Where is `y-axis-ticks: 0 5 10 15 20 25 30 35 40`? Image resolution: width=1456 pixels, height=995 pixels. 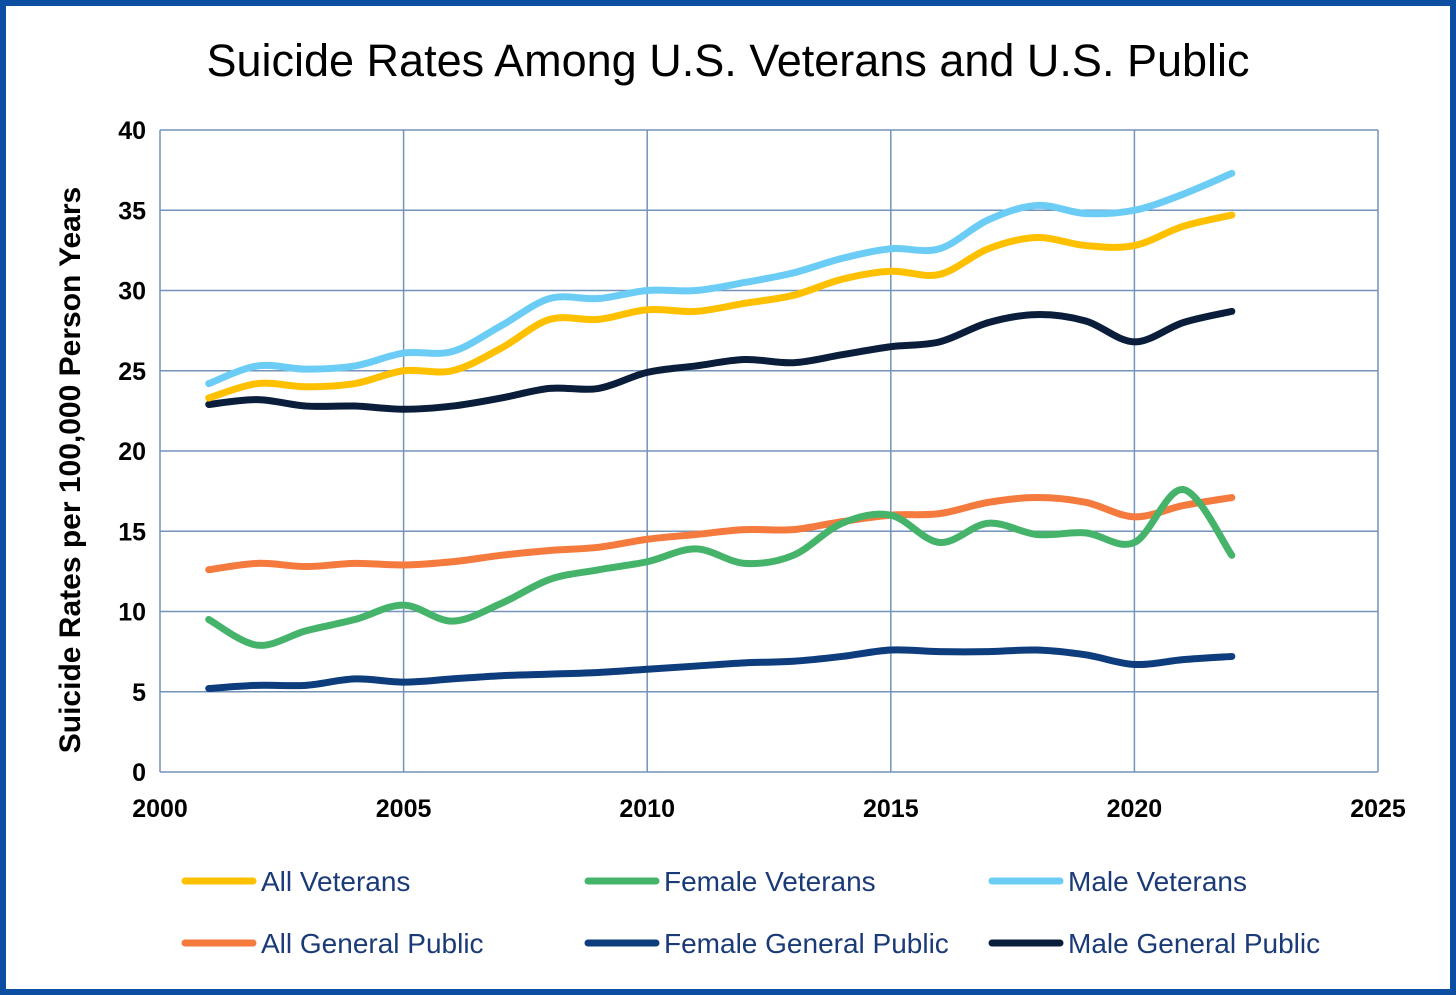 y-axis-ticks: 0 5 10 15 20 25 30 35 40 is located at coordinates (132, 452).